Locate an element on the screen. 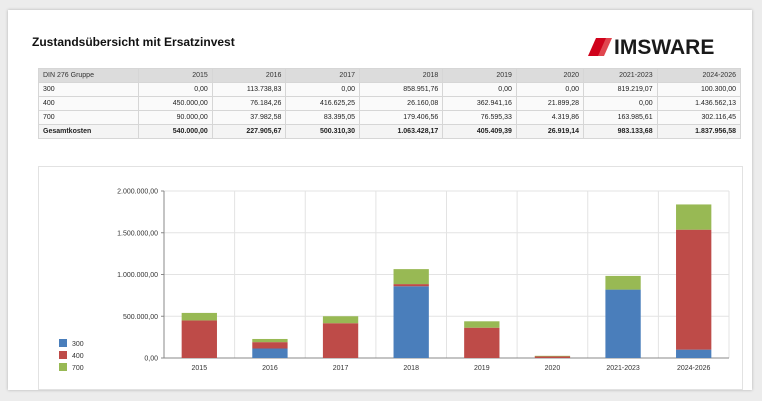 This screenshot has height=401, width=762. table-cell: 100.300,00 is located at coordinates (699, 89).